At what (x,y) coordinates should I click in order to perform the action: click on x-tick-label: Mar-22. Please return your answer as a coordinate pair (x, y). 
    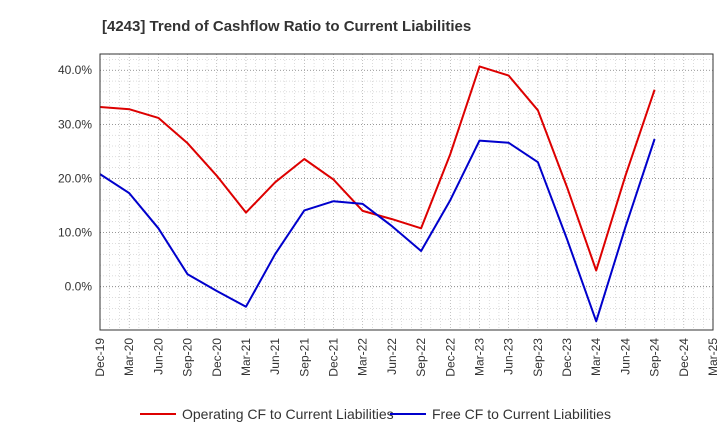
    Looking at the image, I should click on (363, 357).